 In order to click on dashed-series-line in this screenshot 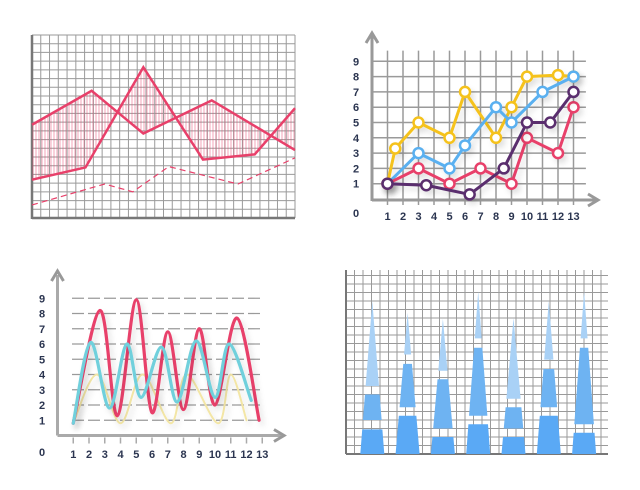, I will do `click(163, 181)`.